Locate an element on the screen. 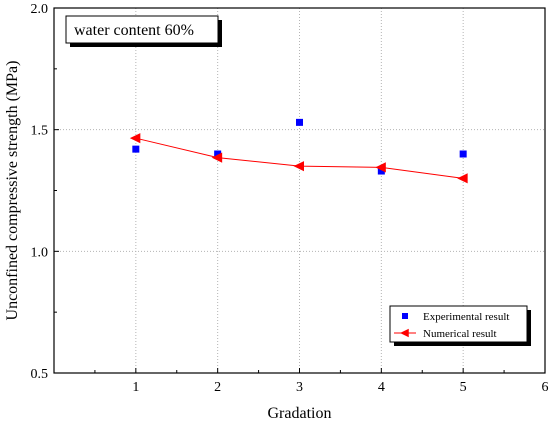  y-tick-label: 0.5 is located at coordinates (40, 374).